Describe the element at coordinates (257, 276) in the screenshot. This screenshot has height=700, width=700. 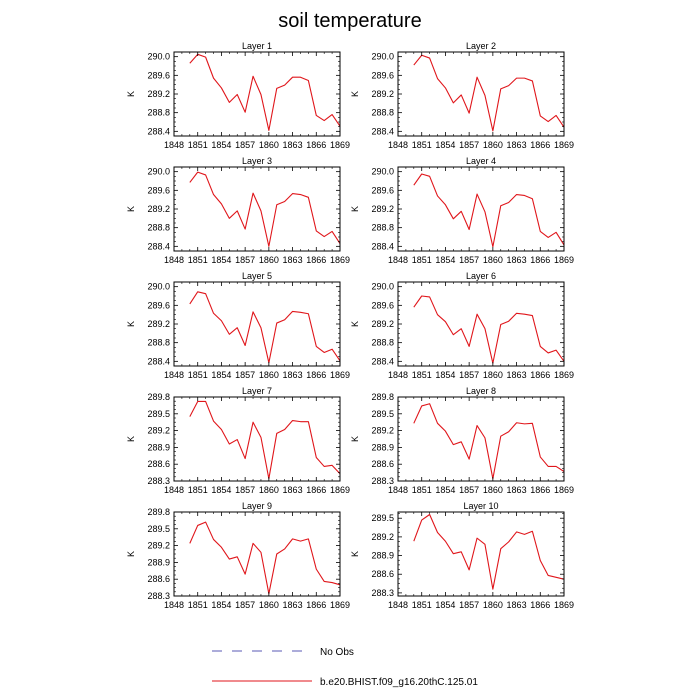
I see `panel-title: Layer 5` at that location.